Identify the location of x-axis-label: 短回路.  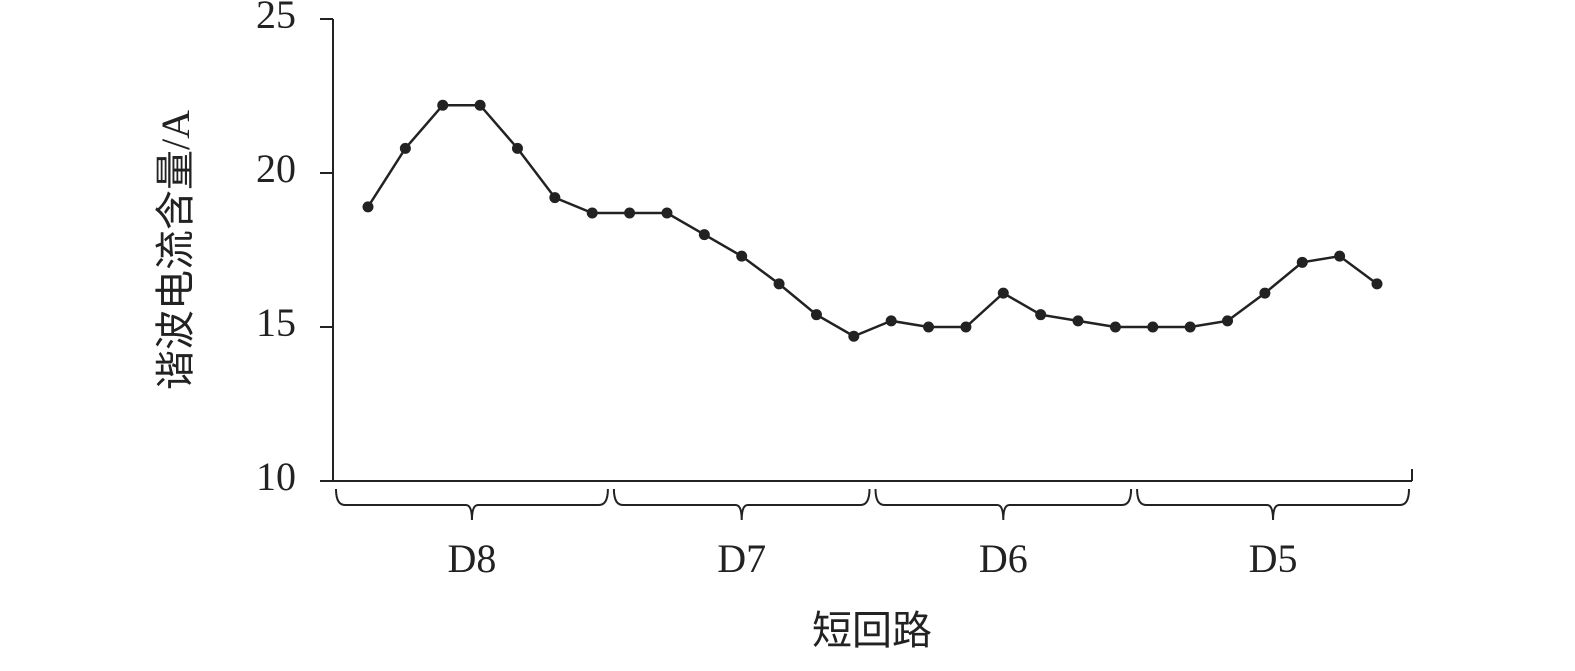
(872, 630).